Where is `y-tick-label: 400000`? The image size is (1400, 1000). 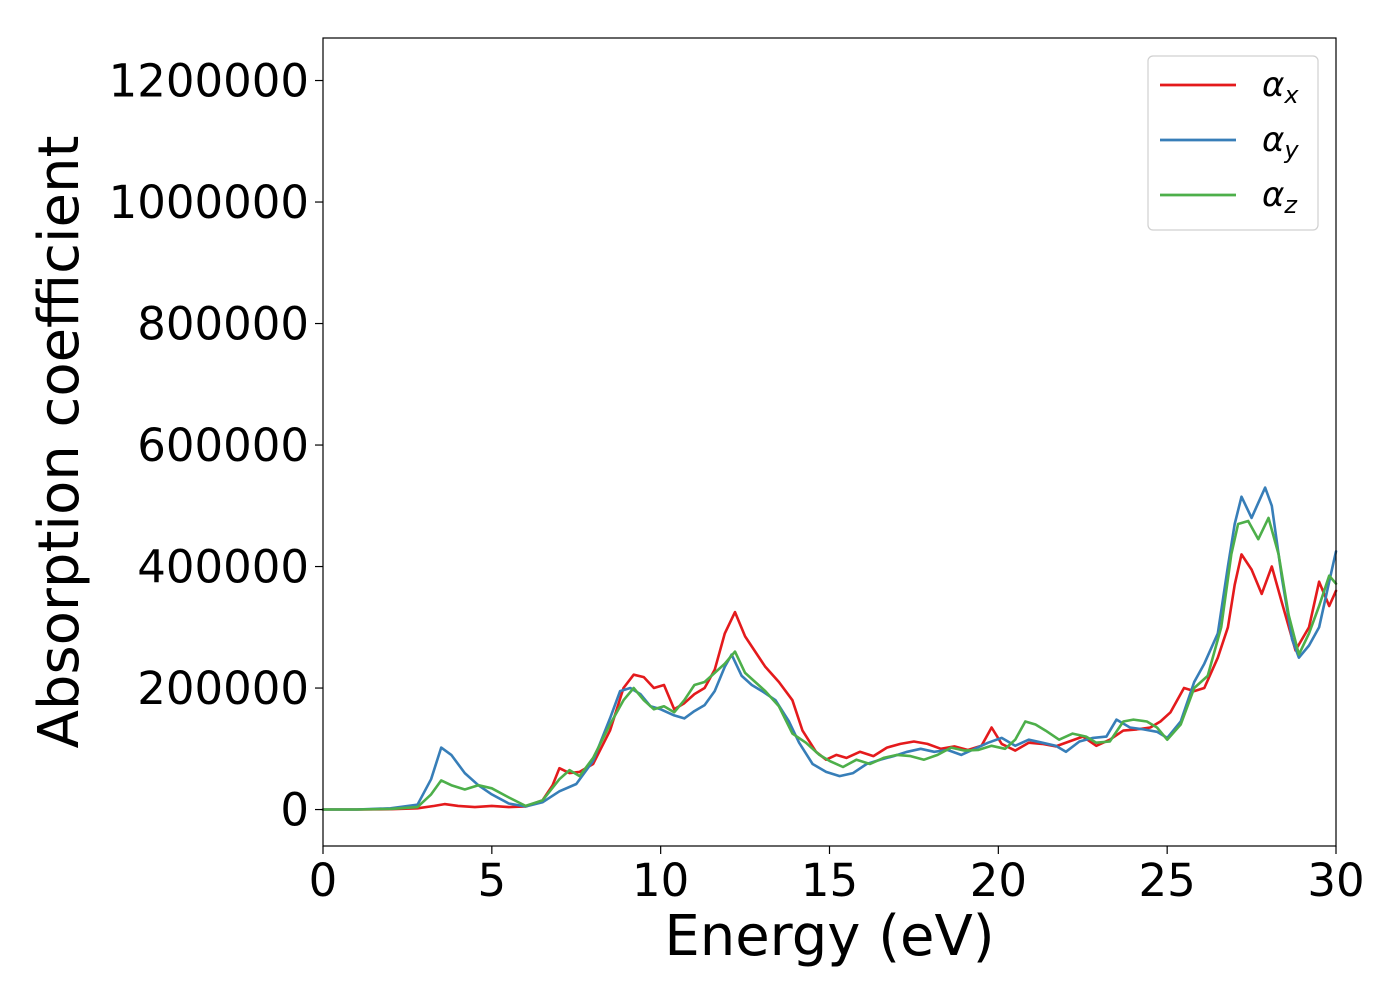 y-tick-label: 400000 is located at coordinates (223, 567).